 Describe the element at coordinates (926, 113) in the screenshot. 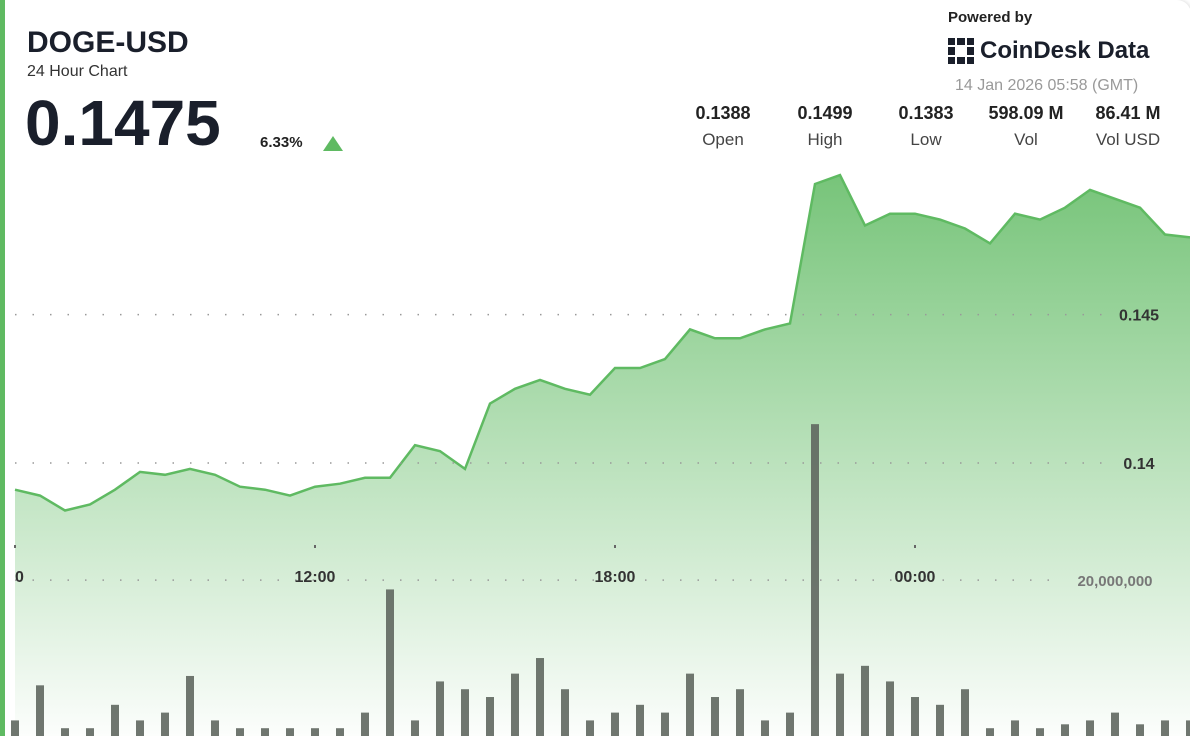

I see `stat-value: 0.1383` at that location.